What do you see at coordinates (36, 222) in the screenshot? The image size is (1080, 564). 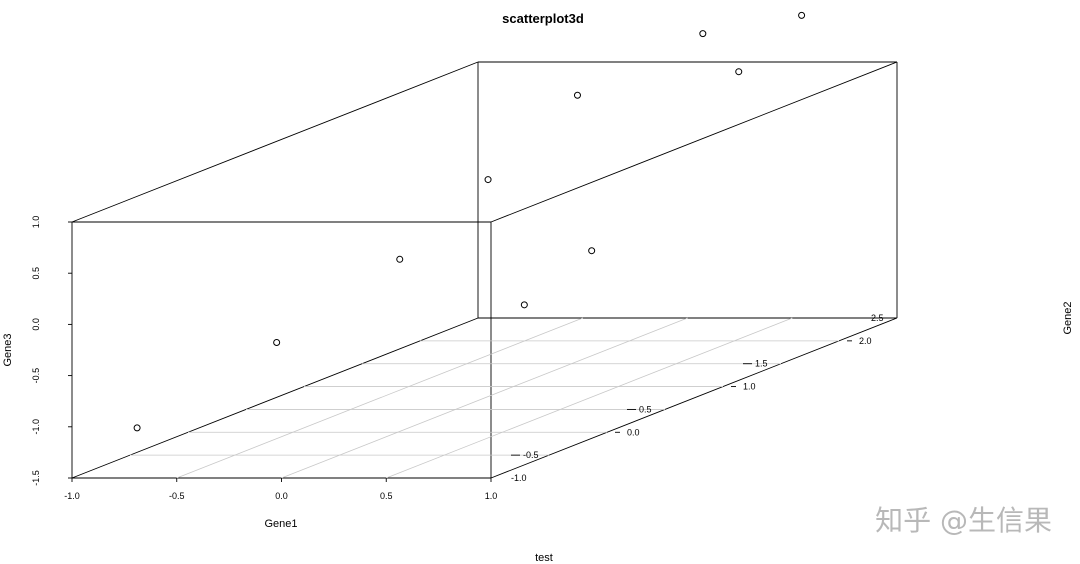 I see `z-tick-label: 1.0` at bounding box center [36, 222].